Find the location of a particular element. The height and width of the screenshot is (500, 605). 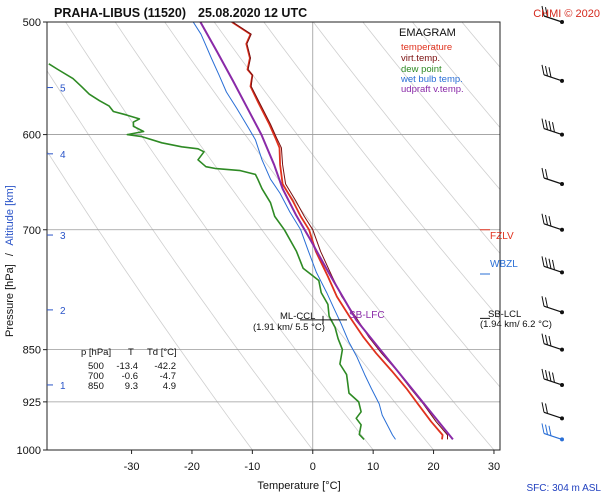

x-tick-label: 0 is located at coordinates (313, 467).